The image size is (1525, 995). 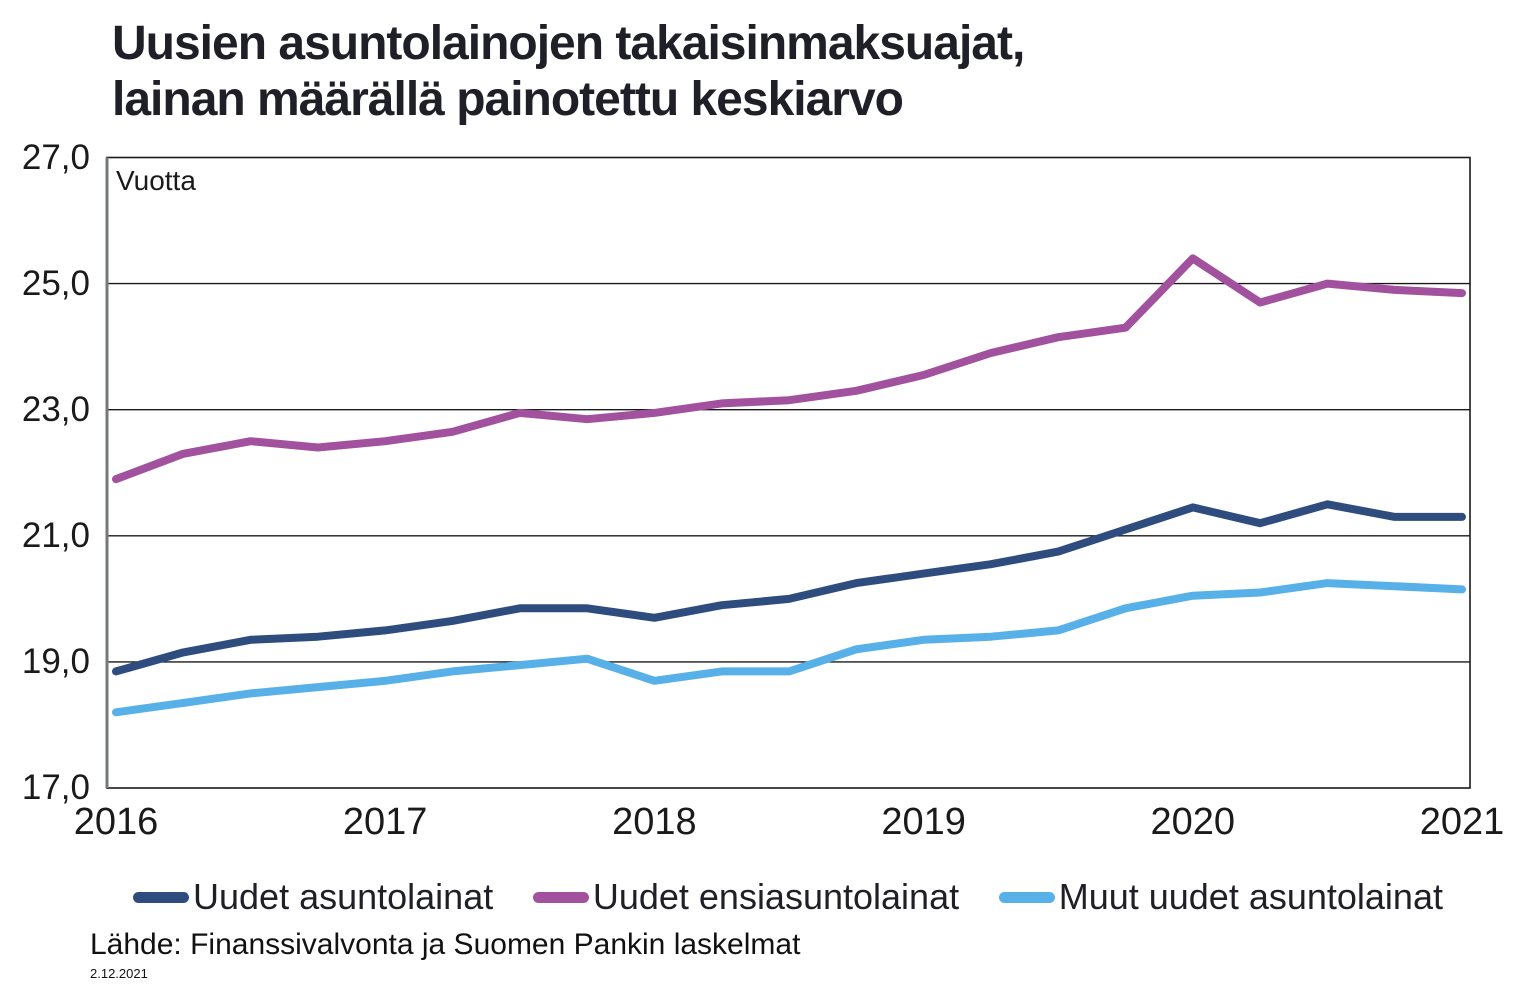 I want to click on legend-item-1: Uudet asuntolainat, so click(x=313, y=897).